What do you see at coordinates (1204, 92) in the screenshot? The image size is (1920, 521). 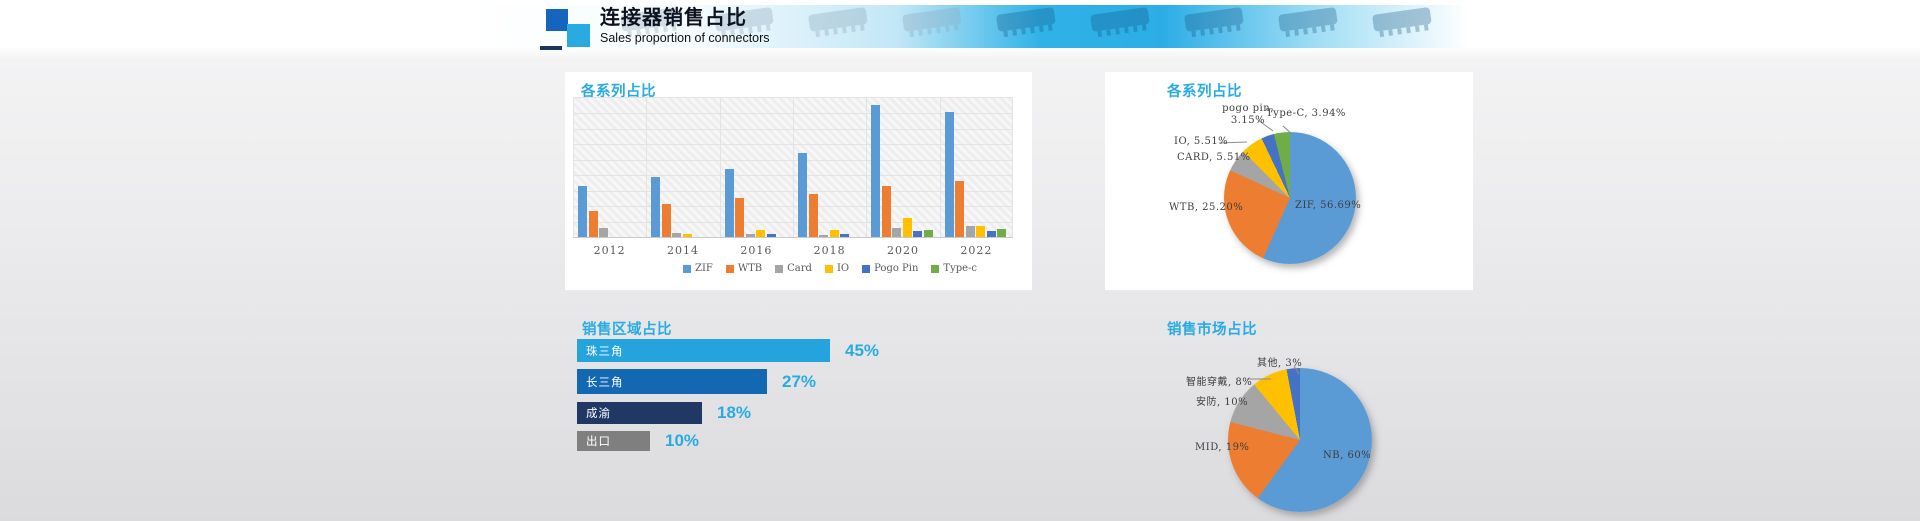 I see `series-pie-title: 各系列占比` at bounding box center [1204, 92].